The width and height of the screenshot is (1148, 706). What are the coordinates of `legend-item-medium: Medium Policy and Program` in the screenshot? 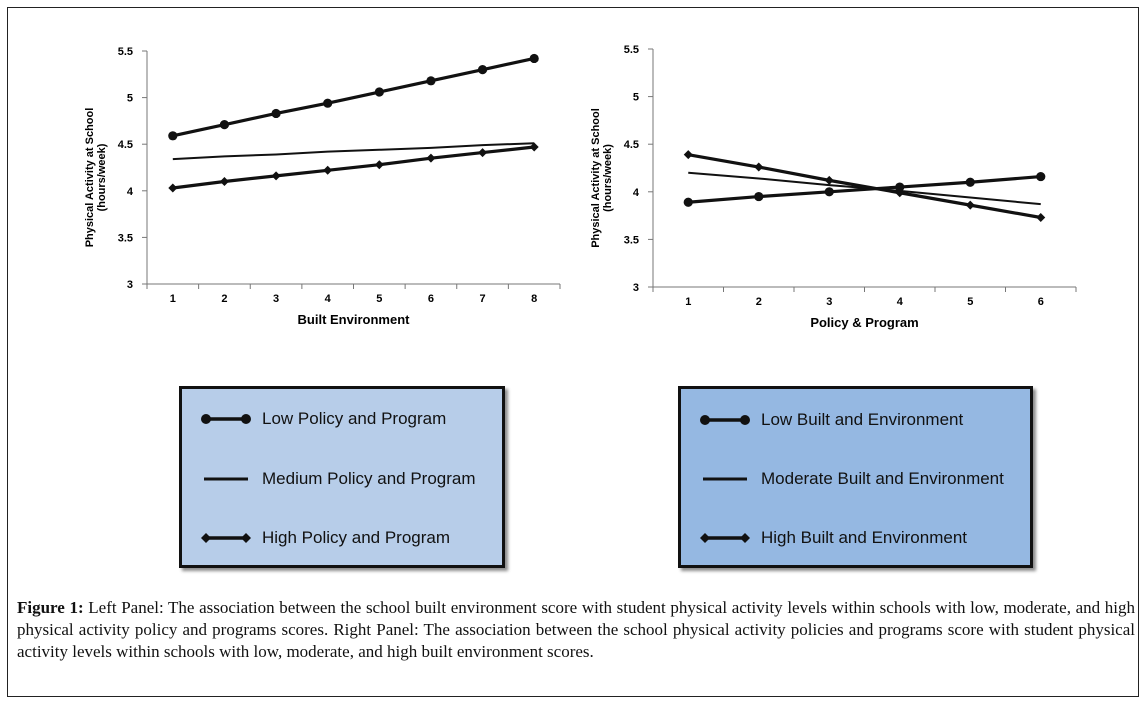 It's located at (338, 479).